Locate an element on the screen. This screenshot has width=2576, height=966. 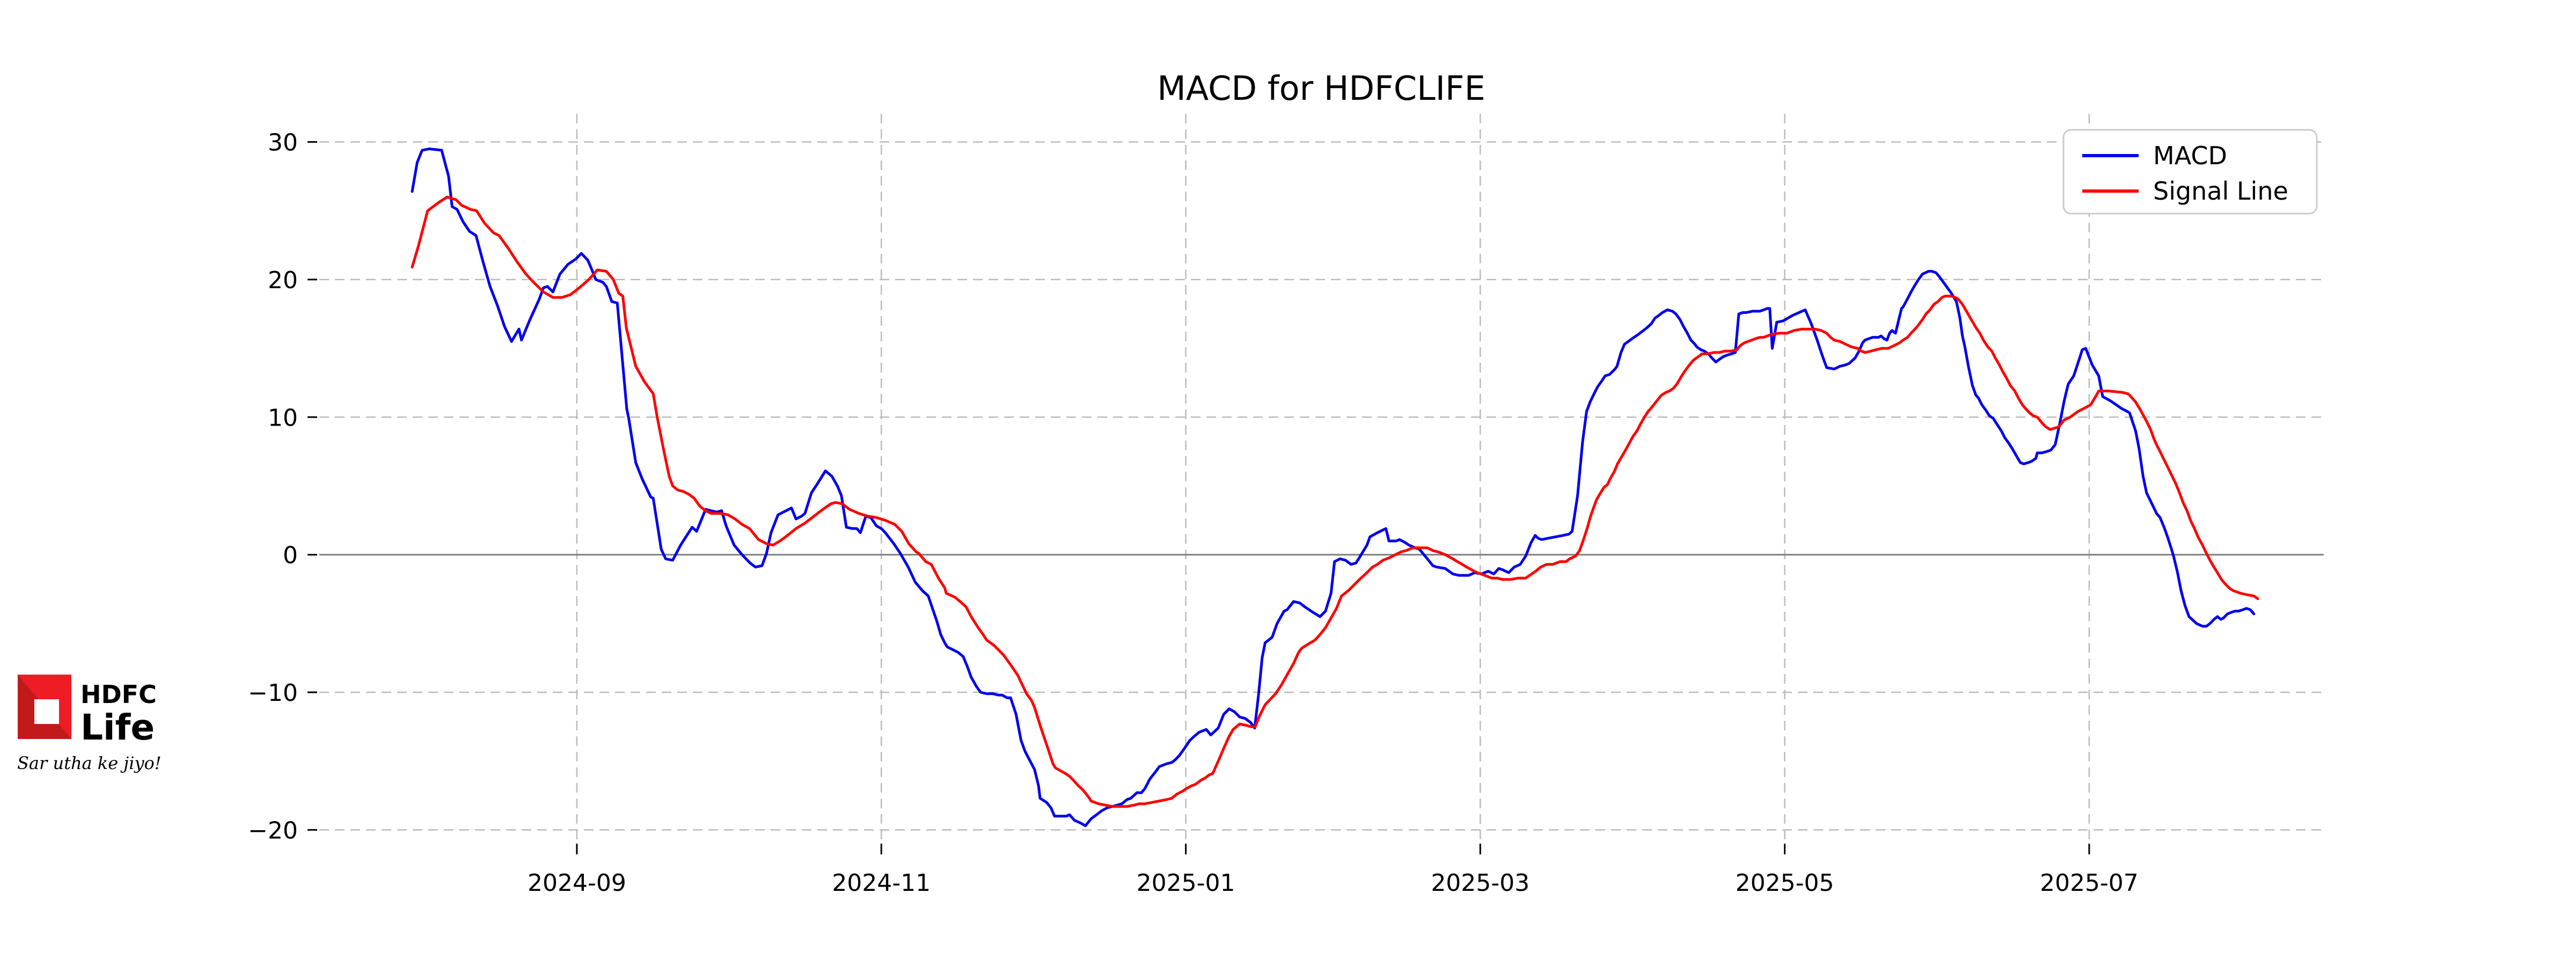
y-tick-label: 30 is located at coordinates (283, 143).